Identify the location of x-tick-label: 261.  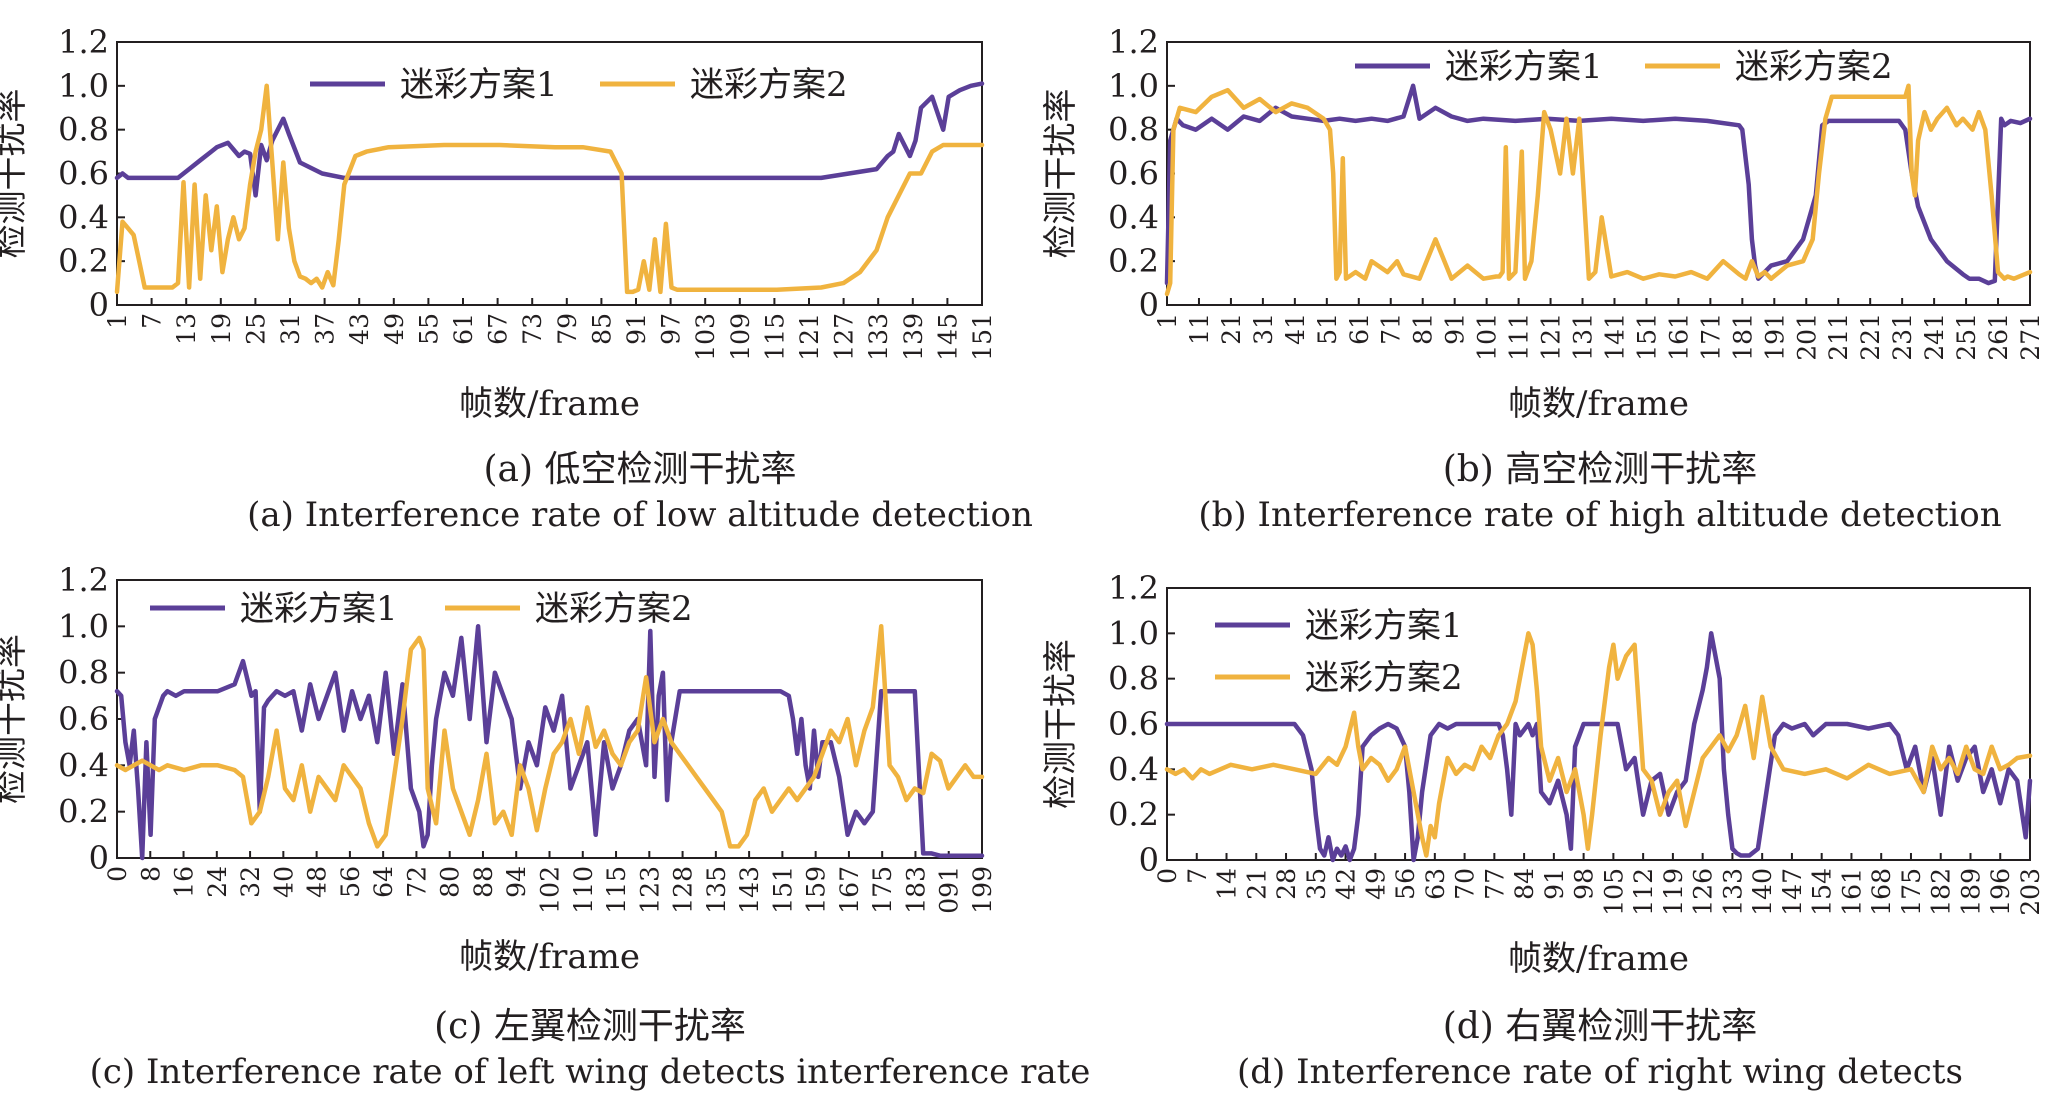
(1998, 337).